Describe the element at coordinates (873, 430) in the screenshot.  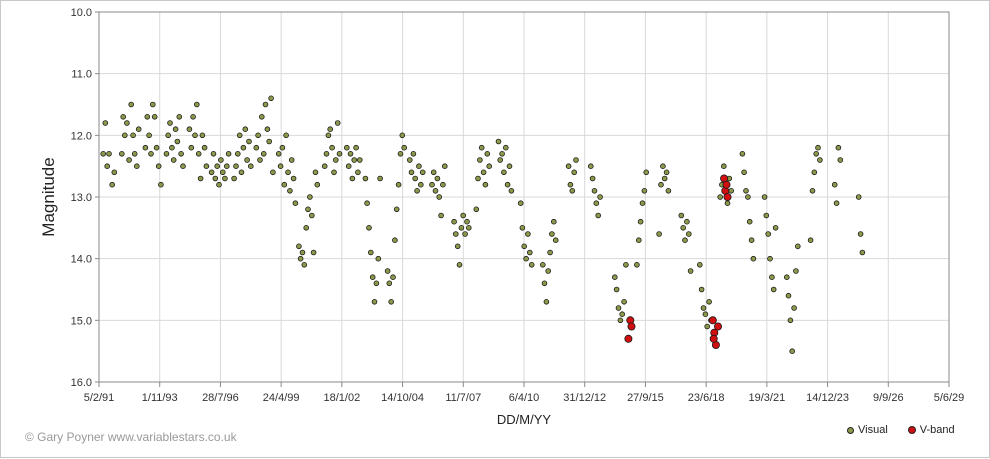
I see `legend-label-visual: Visual` at that location.